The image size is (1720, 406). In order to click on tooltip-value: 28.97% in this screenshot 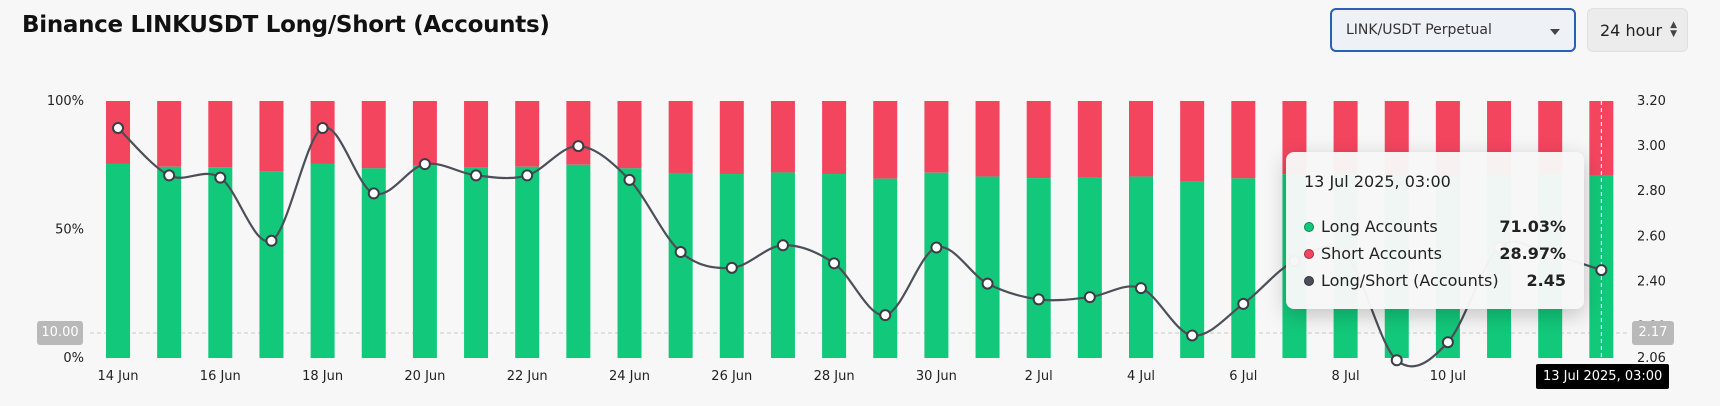, I will do `click(1532, 253)`.